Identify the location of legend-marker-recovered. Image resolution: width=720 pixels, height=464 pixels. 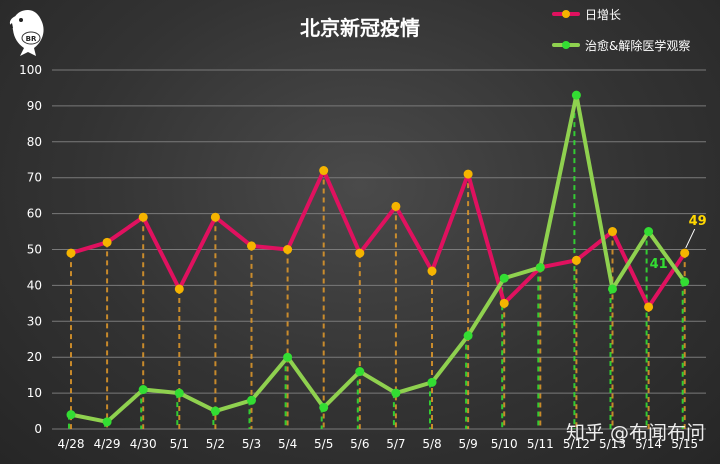
(566, 45).